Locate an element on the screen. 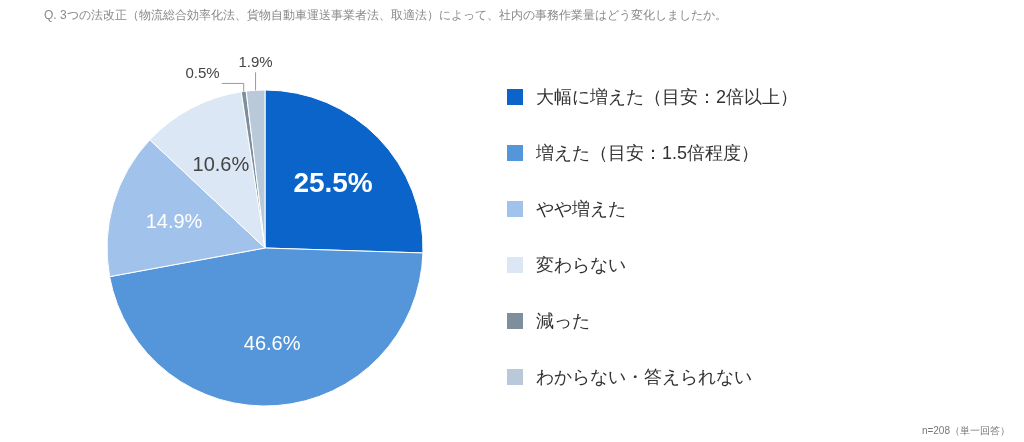  data-label: 1.9% is located at coordinates (255, 62).